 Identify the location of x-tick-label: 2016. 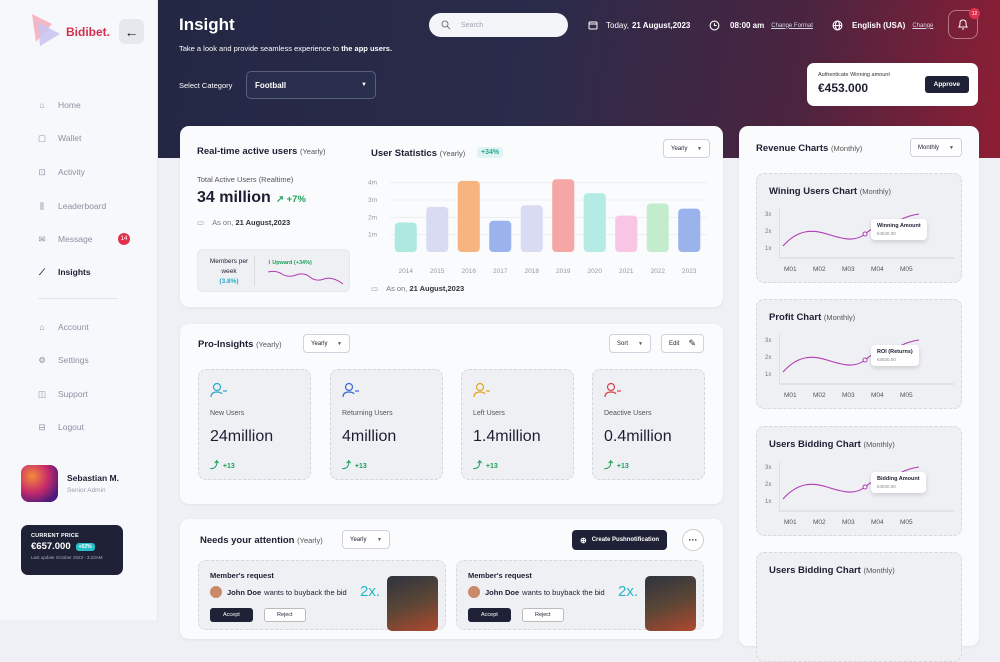
(469, 271).